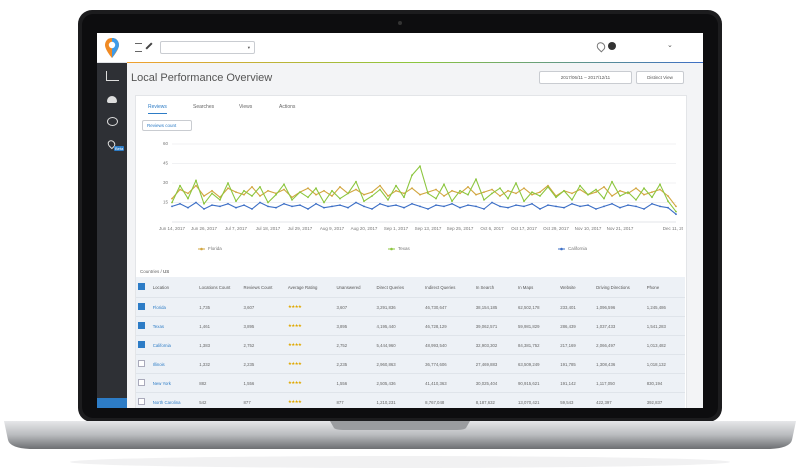 Image resolution: width=800 pixels, height=473 pixels. I want to click on table-cell: 2,505,436, so click(399, 383).